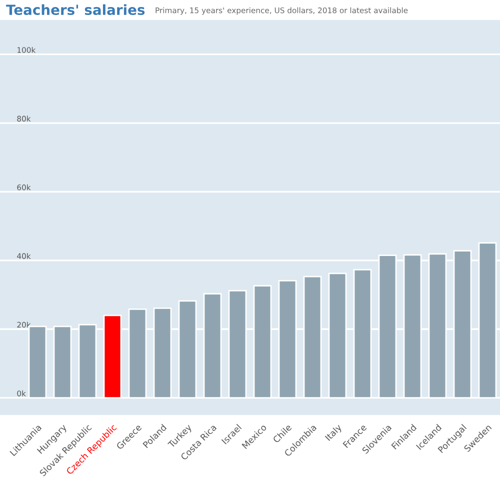  Describe the element at coordinates (75, 10) in the screenshot. I see `chart-title: Teachers' salaries` at that location.